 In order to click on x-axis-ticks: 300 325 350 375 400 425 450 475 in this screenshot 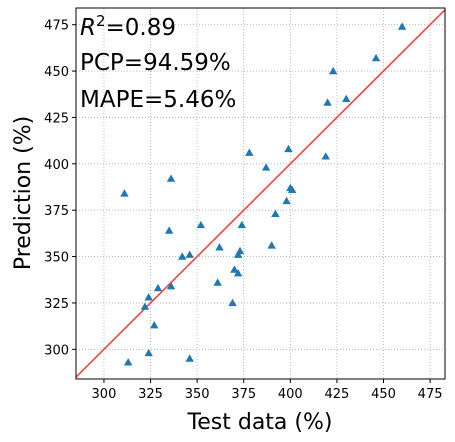, I will do `click(267, 390)`.